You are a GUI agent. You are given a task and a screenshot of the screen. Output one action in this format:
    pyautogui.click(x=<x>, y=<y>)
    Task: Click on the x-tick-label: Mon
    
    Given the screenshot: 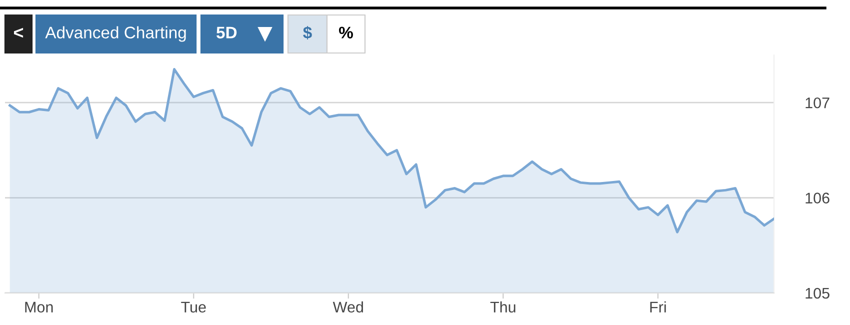 What is the action you would take?
    pyautogui.click(x=39, y=307)
    